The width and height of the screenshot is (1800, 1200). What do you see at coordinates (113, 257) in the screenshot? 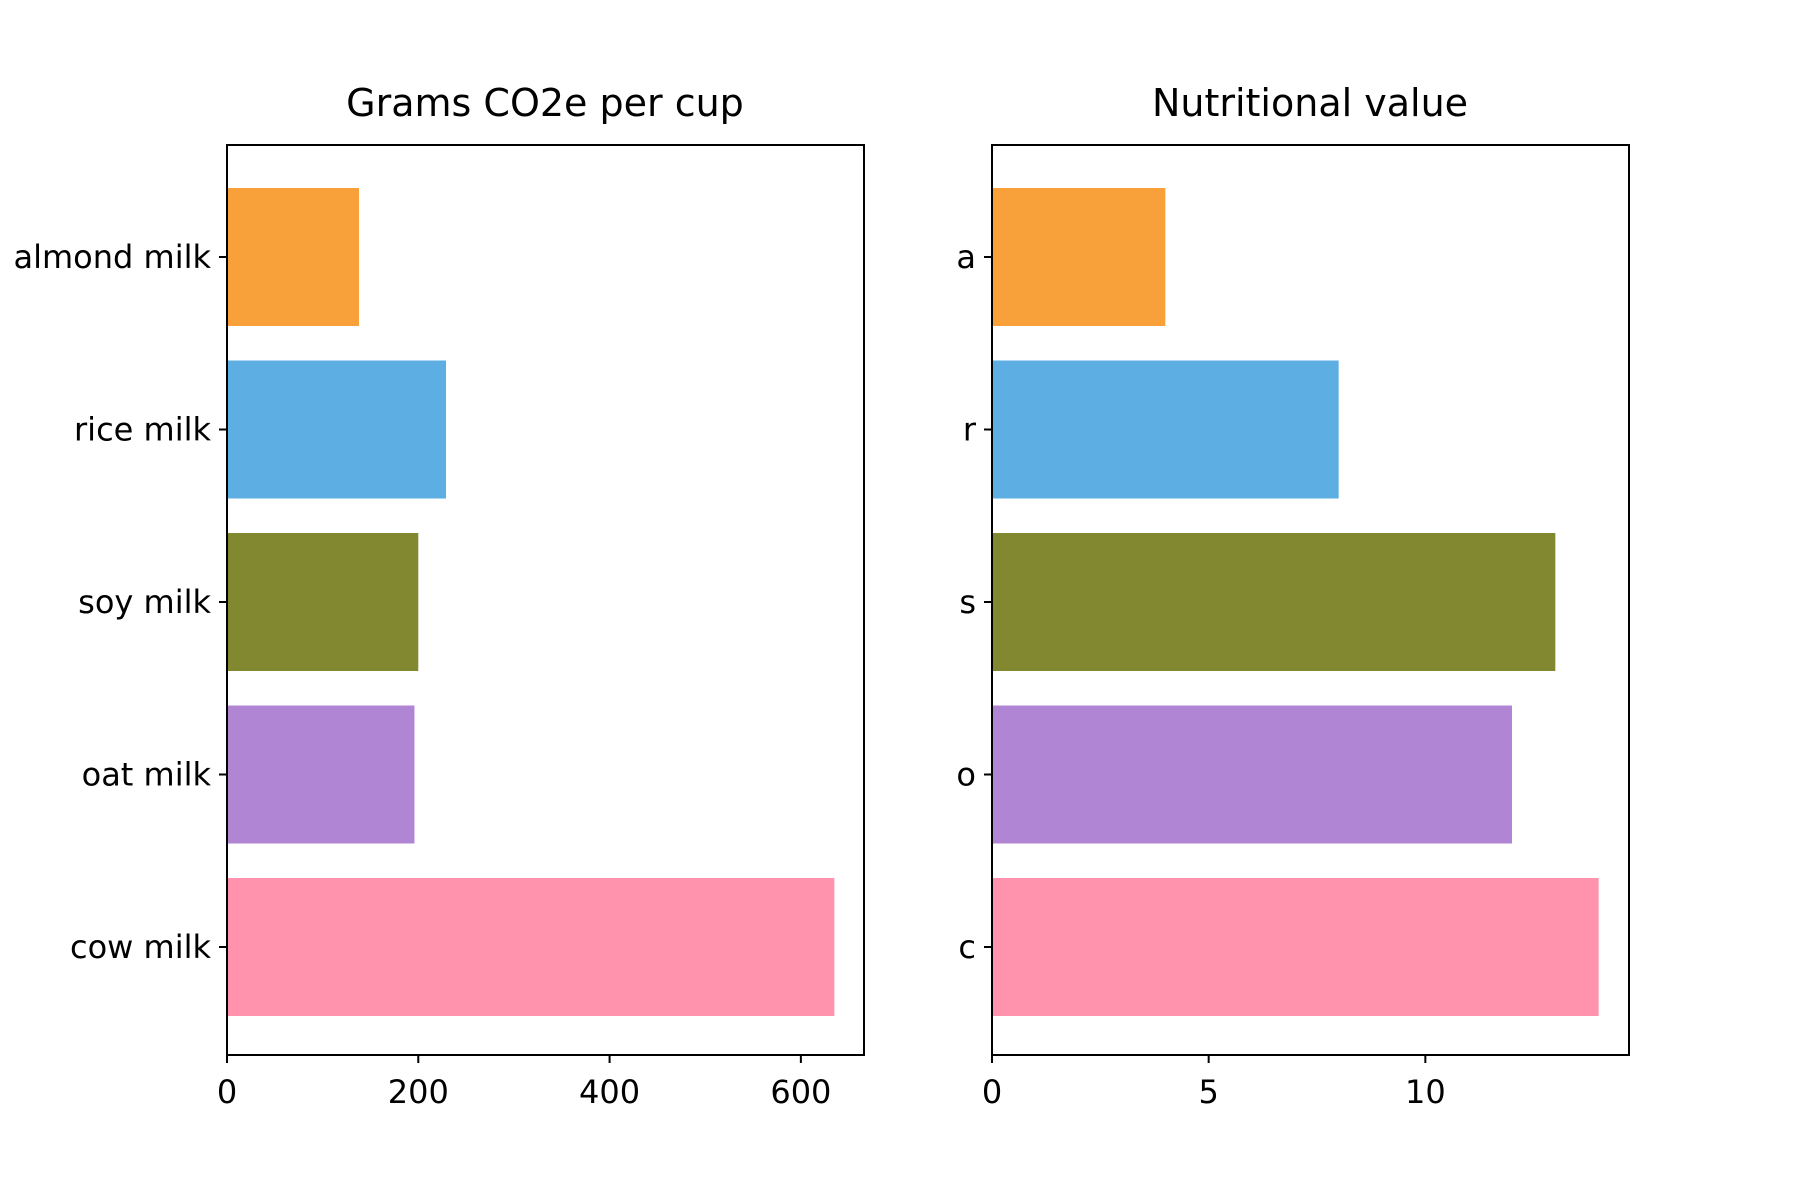
I see `ytick-label-co2-0: almond milk` at bounding box center [113, 257].